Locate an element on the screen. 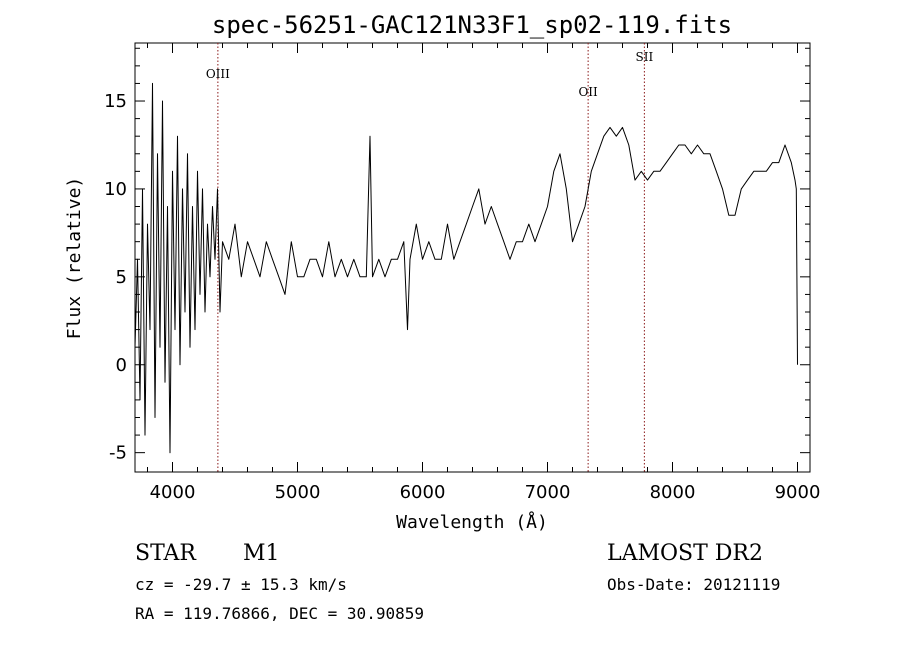  y-tick-label: 0 is located at coordinates (121, 365).